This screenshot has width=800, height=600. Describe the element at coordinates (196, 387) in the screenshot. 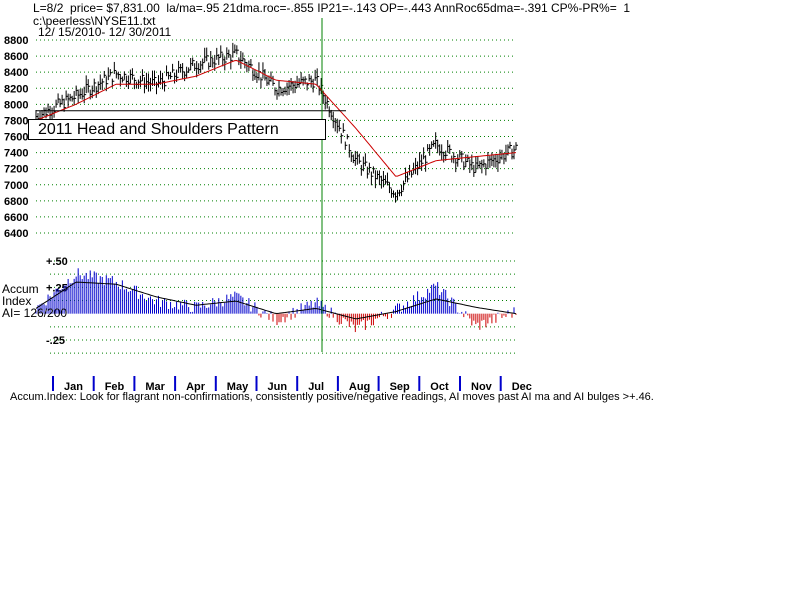

I see `month-label: Apr` at that location.